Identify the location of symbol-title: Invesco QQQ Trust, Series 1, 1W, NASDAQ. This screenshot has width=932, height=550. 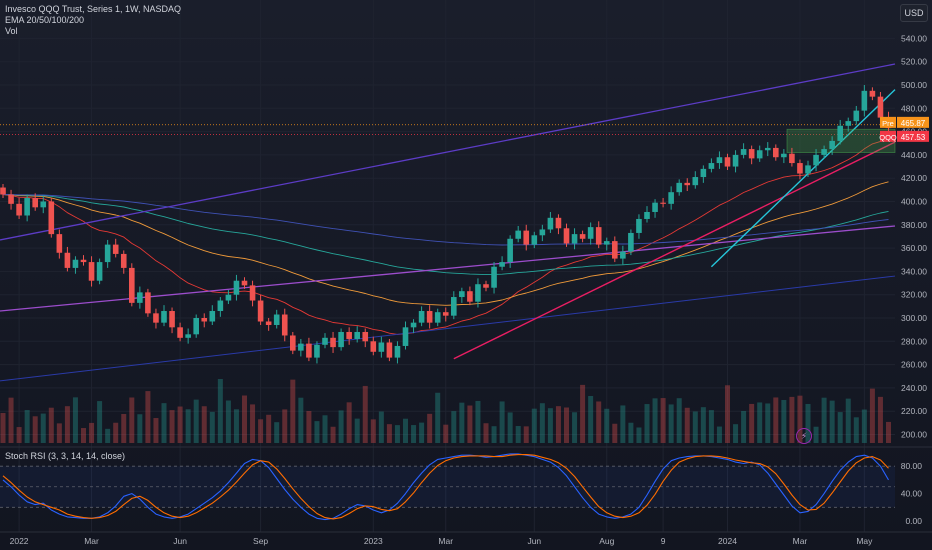
(93, 9).